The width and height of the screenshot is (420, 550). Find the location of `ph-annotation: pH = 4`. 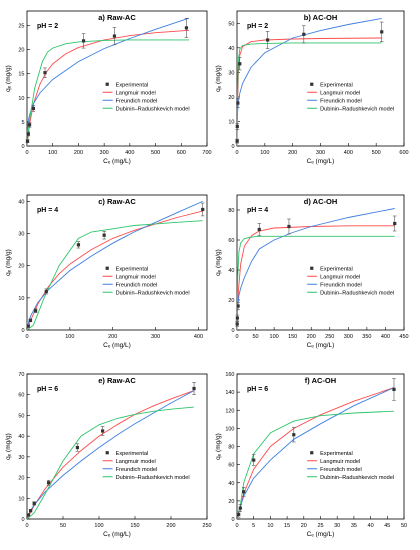

ph-annotation: pH = 4 is located at coordinates (257, 210).